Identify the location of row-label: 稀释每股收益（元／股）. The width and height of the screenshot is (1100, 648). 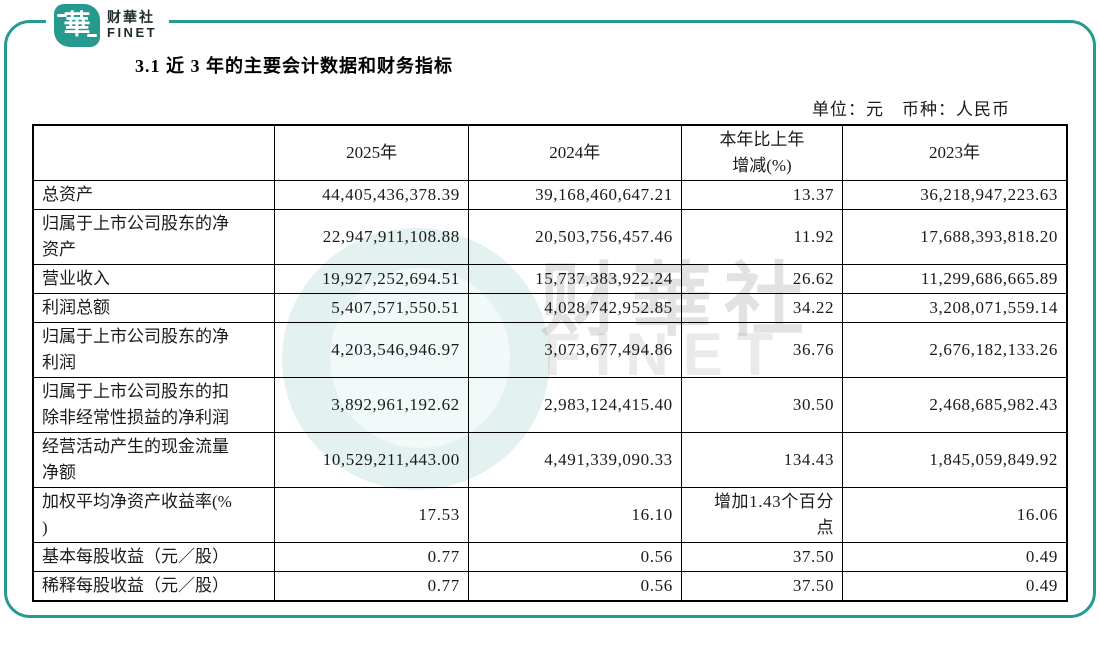
(154, 586).